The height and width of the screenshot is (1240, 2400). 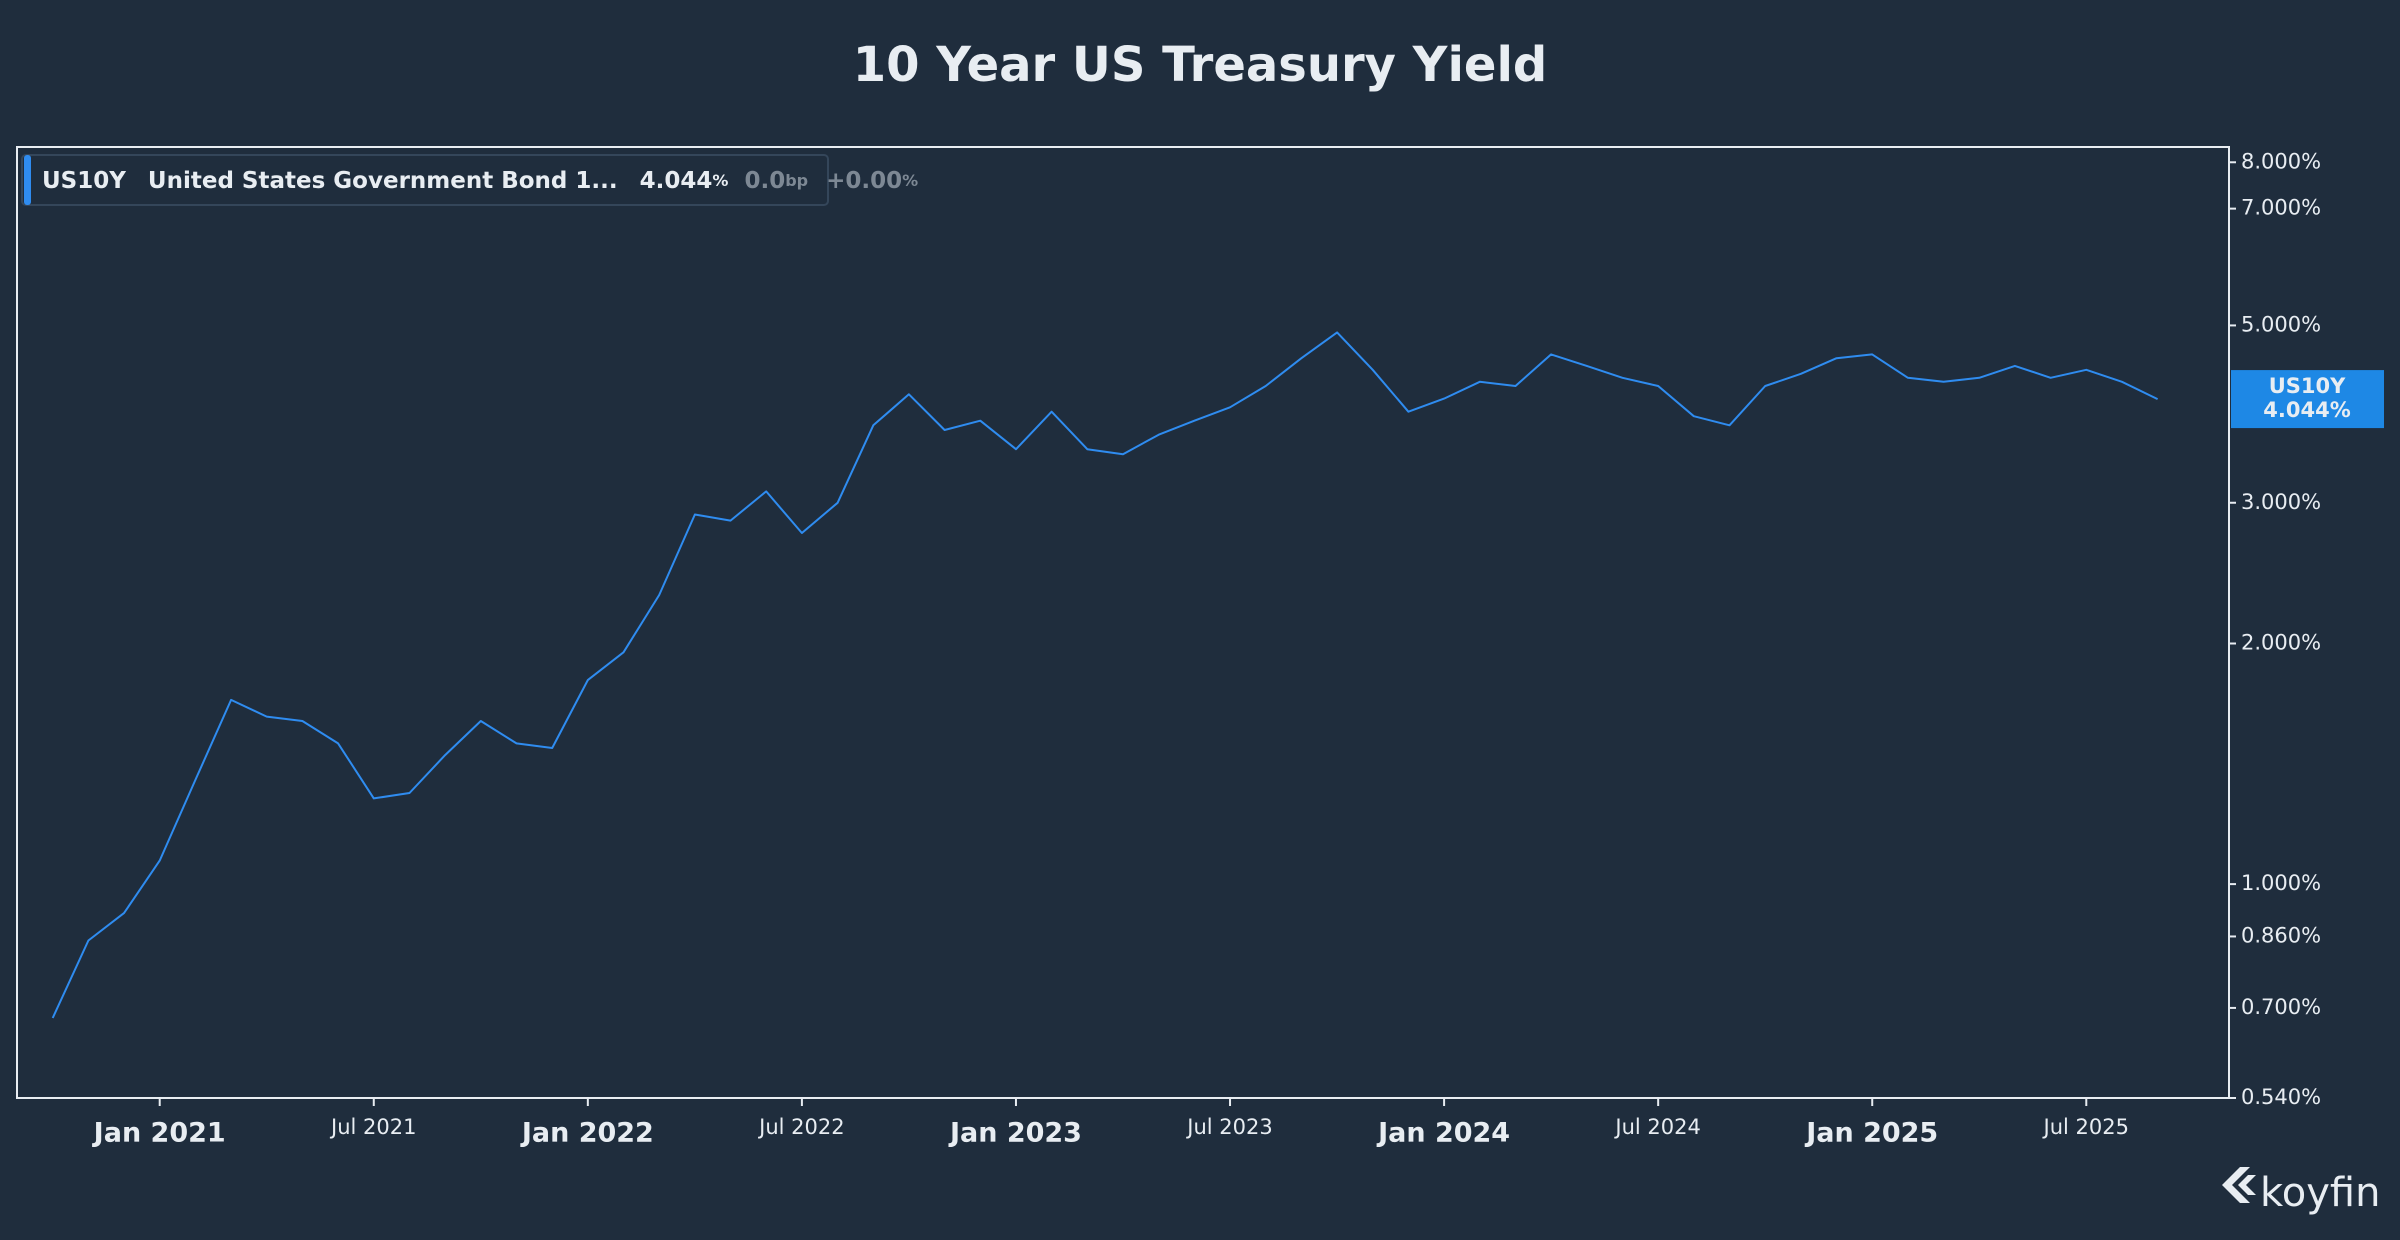 I want to click on y-tick-label: 0.700%, so click(x=2281, y=1007).